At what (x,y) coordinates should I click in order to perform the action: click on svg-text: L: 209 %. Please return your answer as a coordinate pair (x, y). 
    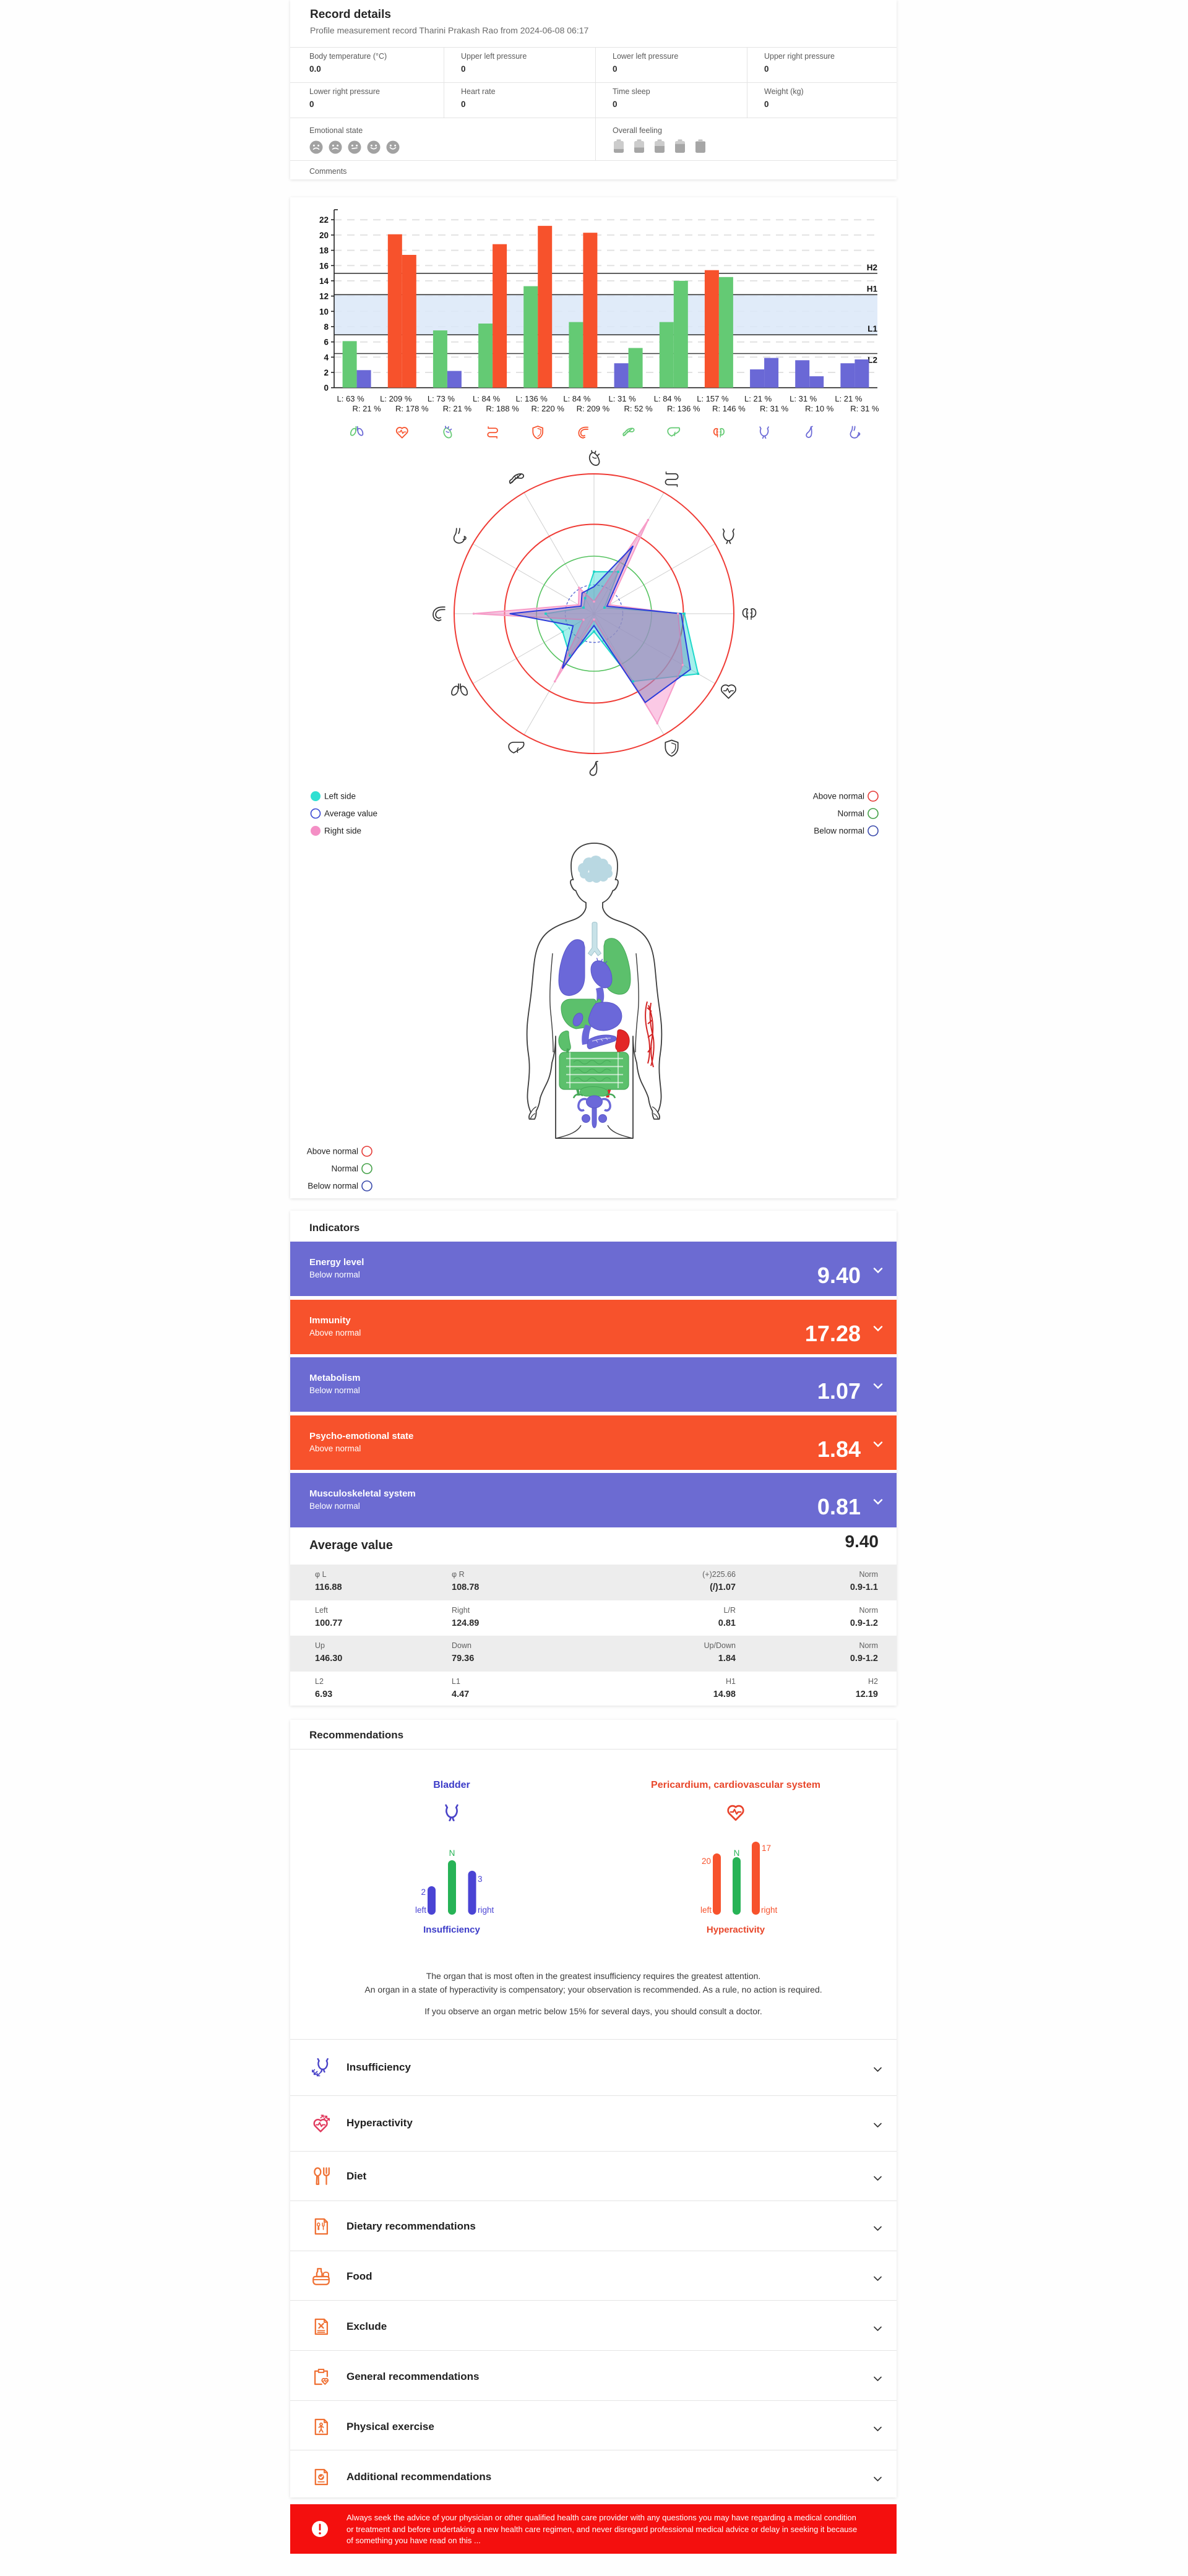
    Looking at the image, I should click on (396, 399).